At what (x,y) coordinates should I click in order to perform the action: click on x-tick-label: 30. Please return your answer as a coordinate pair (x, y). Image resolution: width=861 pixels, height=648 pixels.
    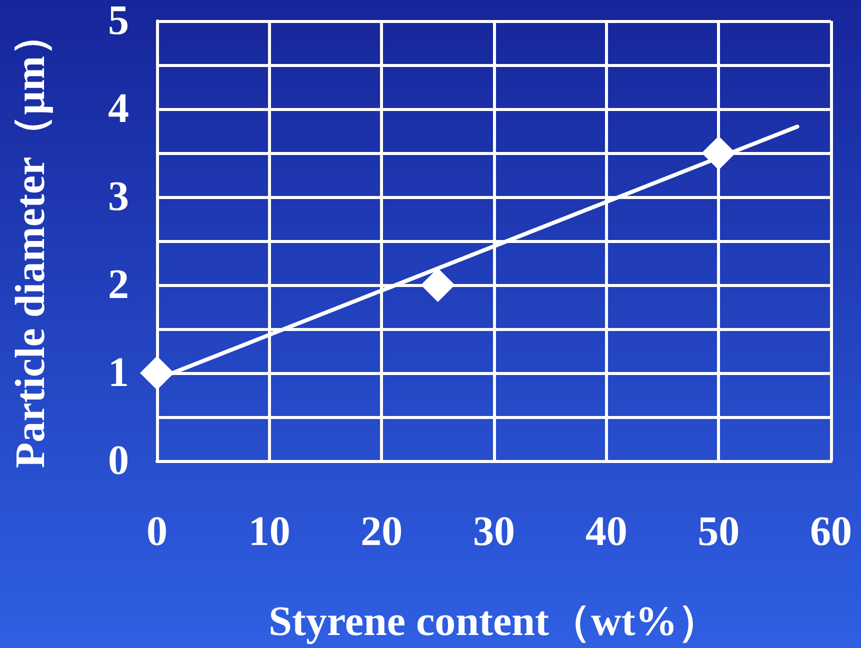
    Looking at the image, I should click on (494, 532).